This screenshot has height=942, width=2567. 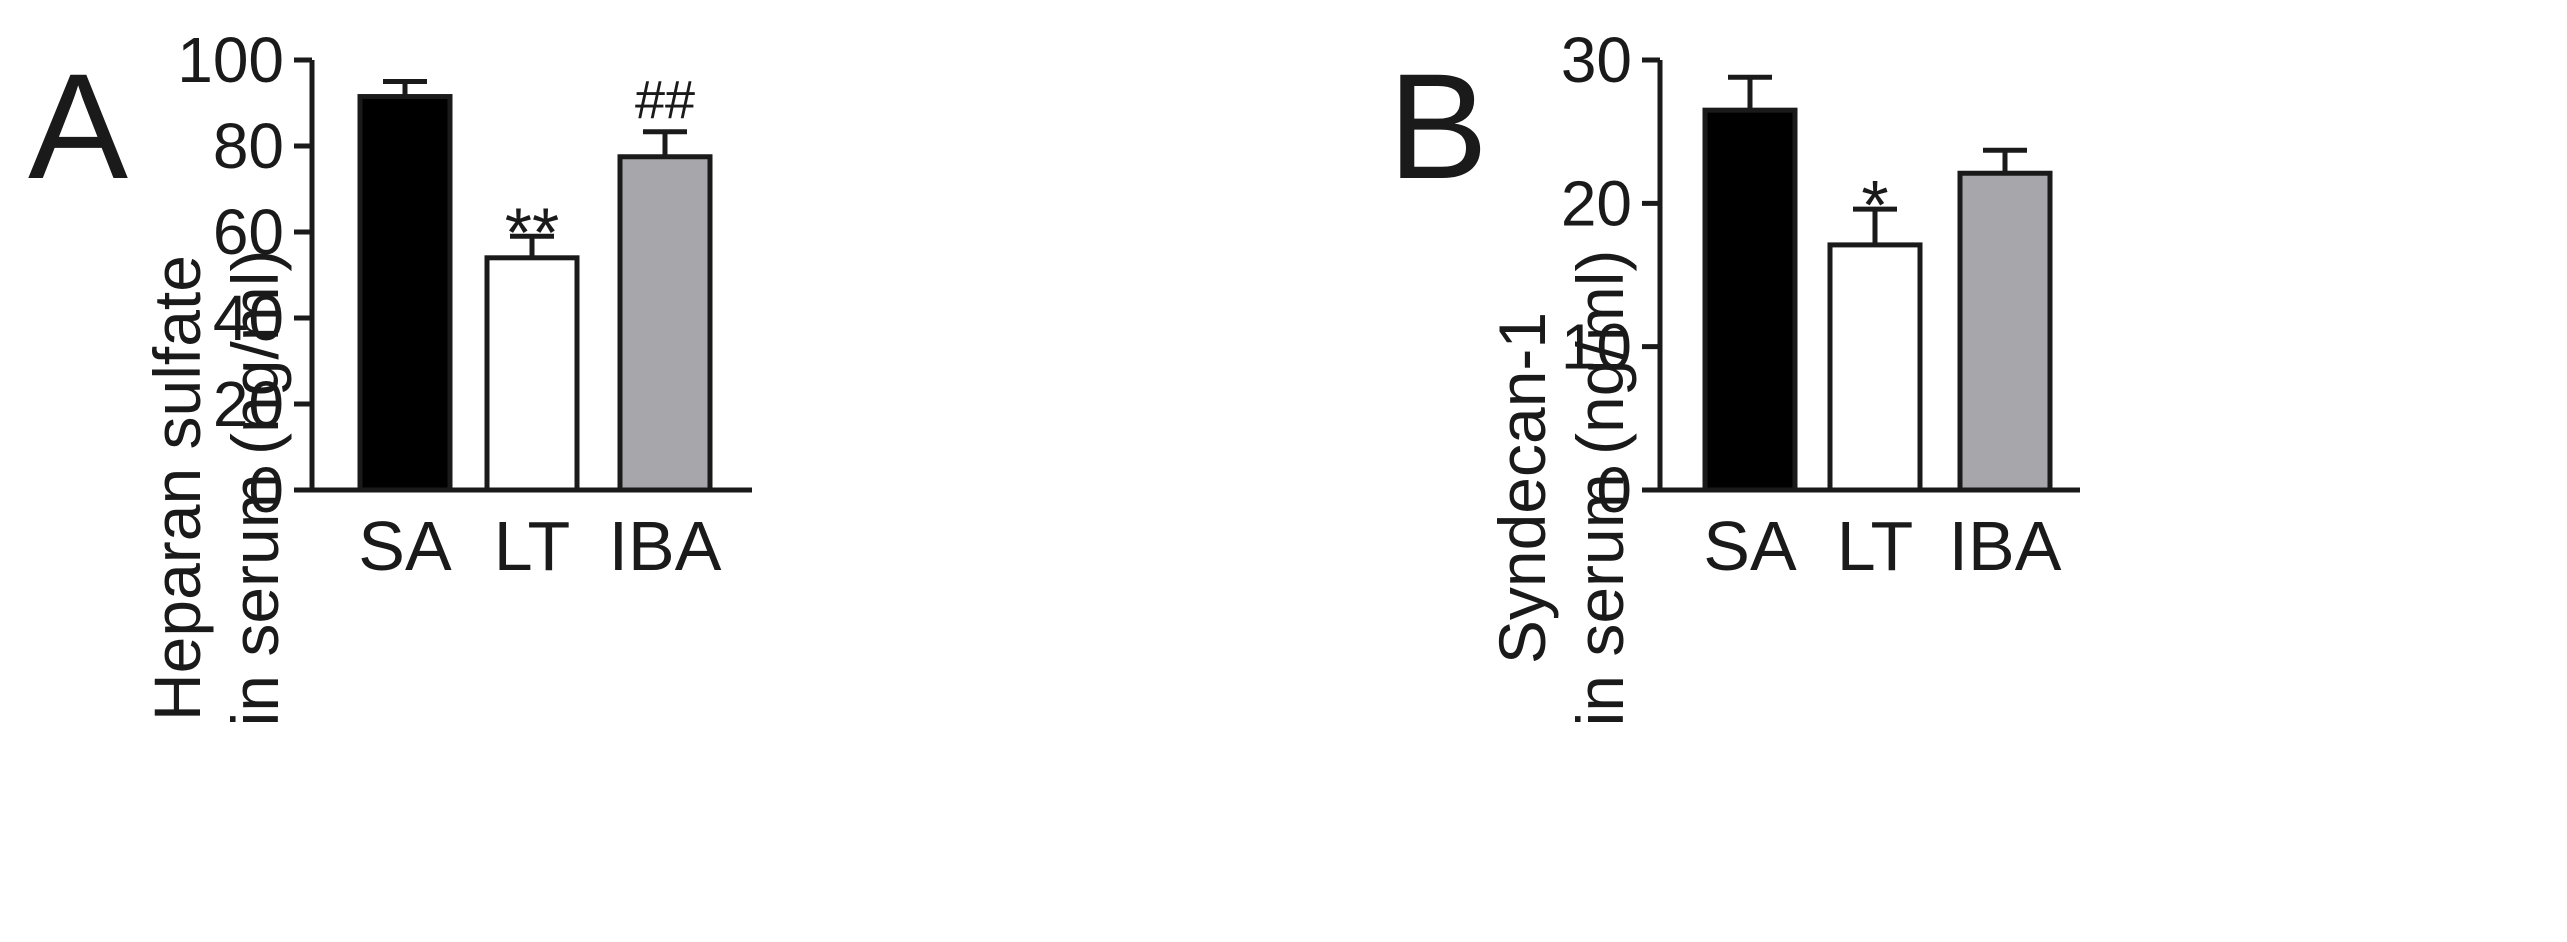 What do you see at coordinates (532, 232) in the screenshot?
I see `panel-a-significance-label: **` at bounding box center [532, 232].